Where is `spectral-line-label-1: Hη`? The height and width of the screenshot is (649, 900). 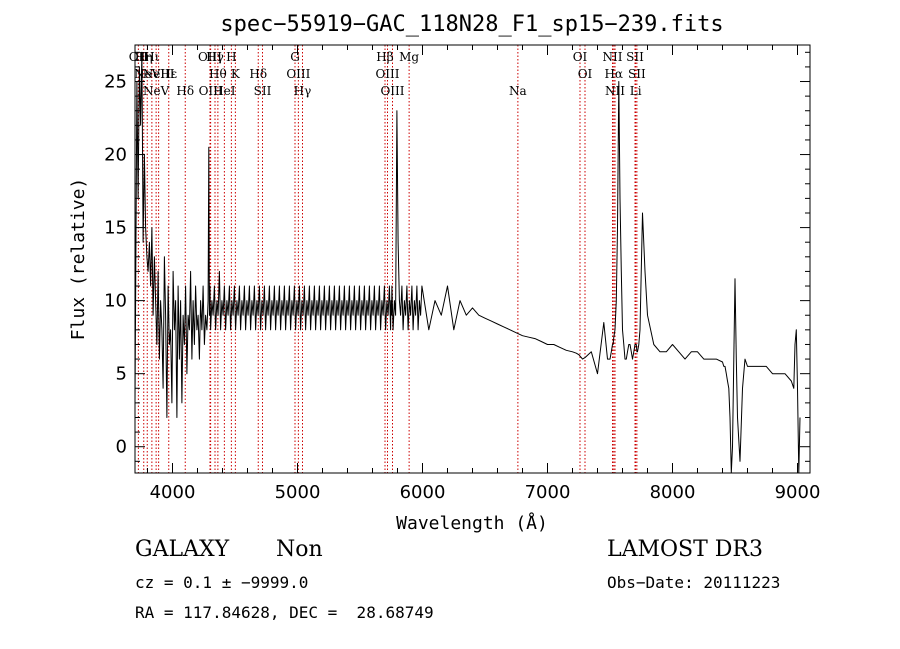 spectral-line-label-1: Hη is located at coordinates (144, 57).